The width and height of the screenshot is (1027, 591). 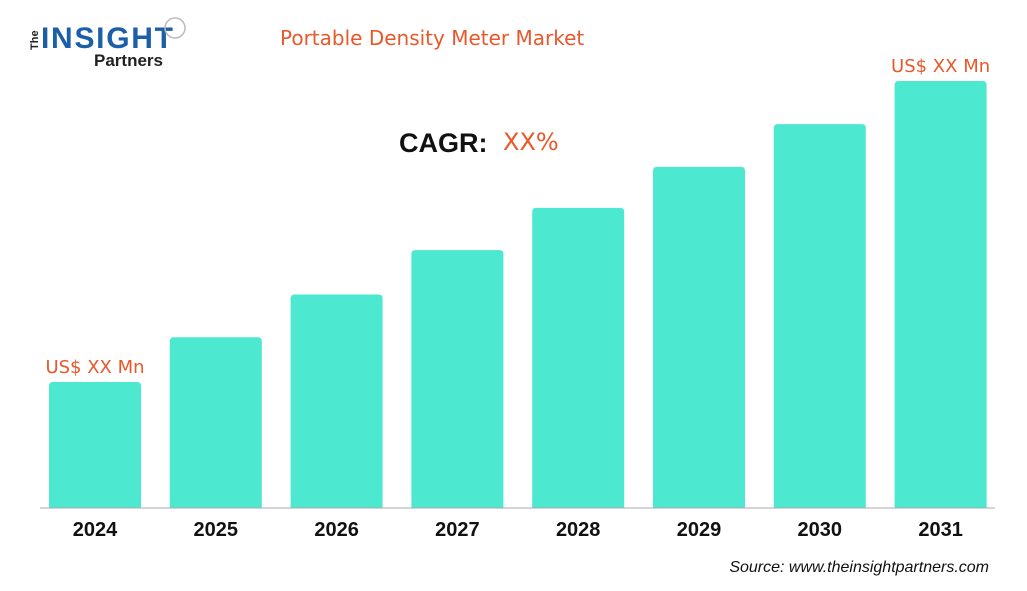 I want to click on bar-2030, so click(x=819, y=316).